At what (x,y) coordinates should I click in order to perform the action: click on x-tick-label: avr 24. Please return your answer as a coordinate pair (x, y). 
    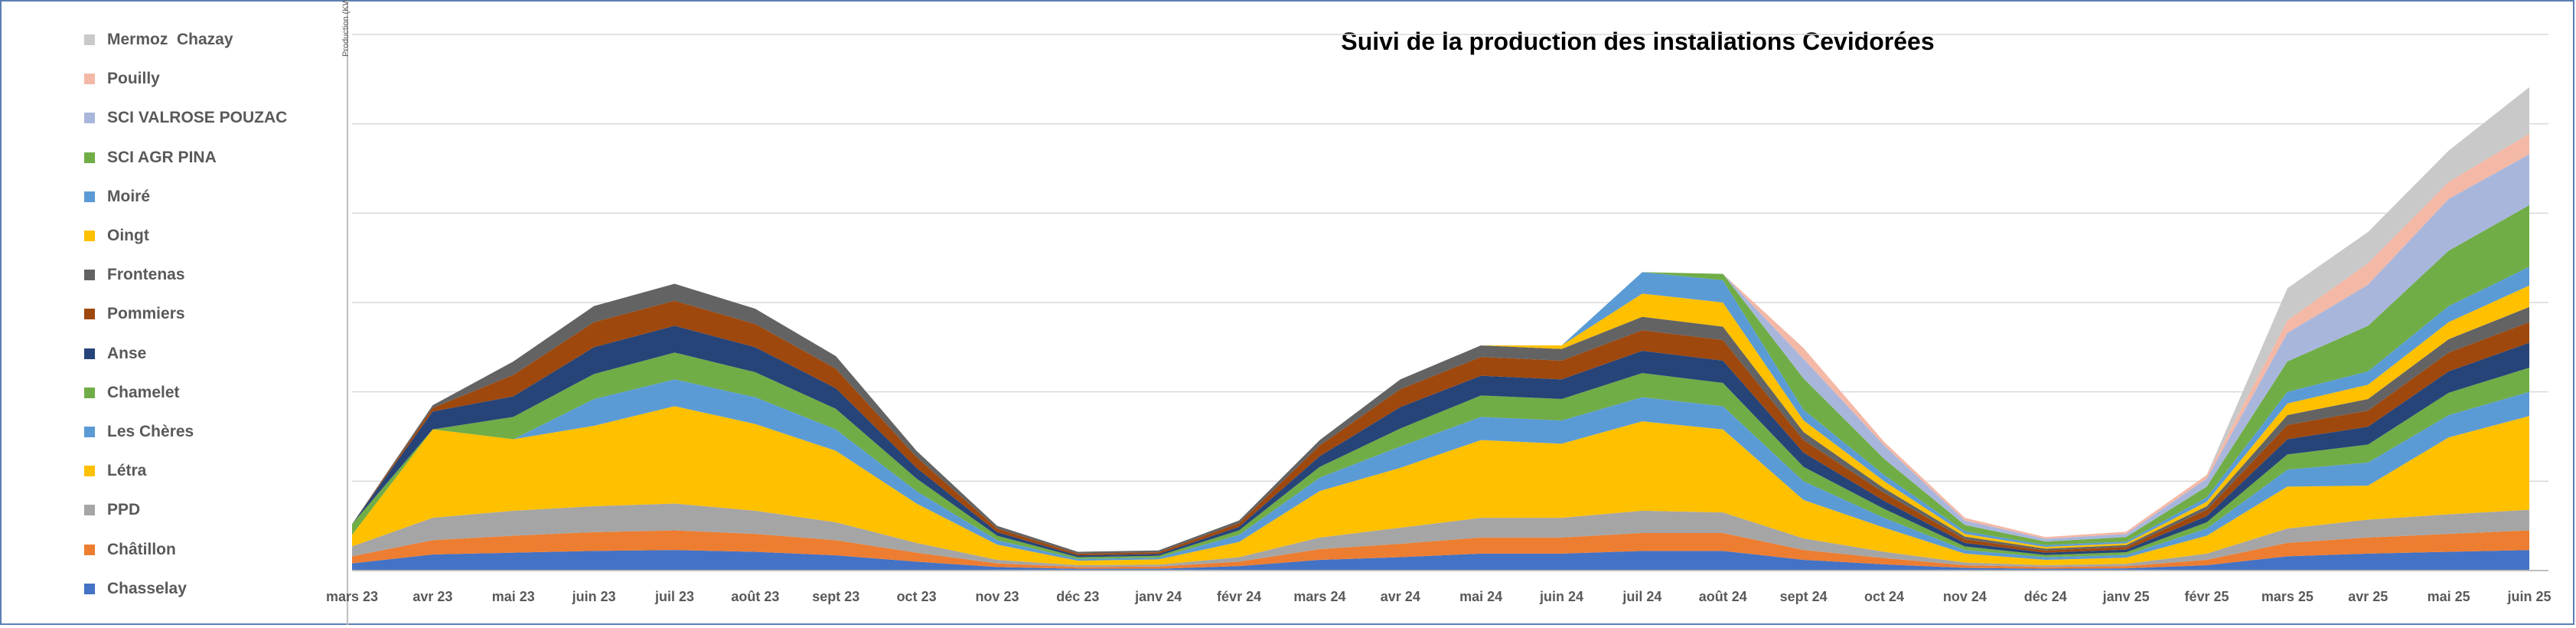
    Looking at the image, I should click on (1400, 596).